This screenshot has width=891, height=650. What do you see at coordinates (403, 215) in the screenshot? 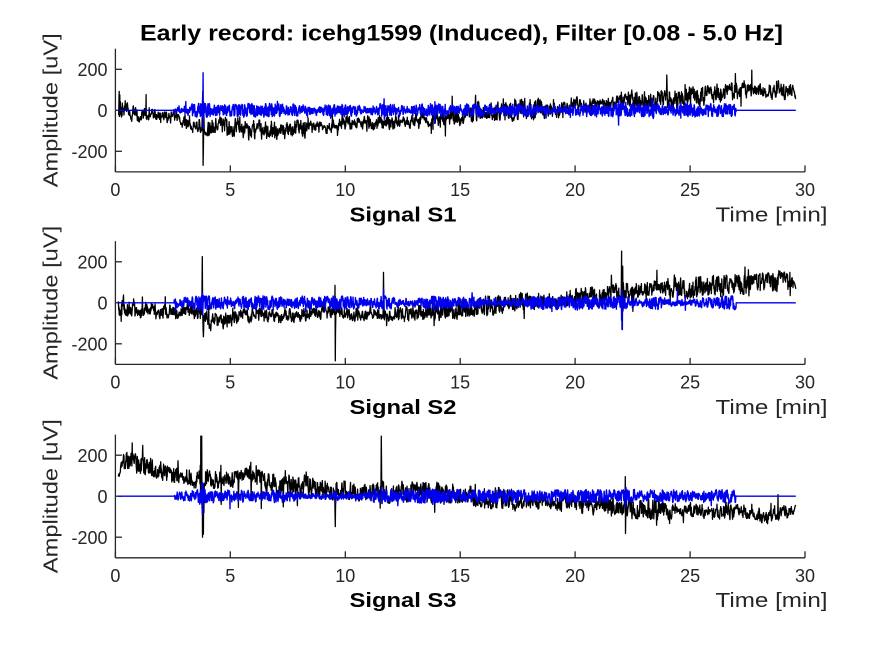
I see `svg-text: Signal S1` at bounding box center [403, 215].